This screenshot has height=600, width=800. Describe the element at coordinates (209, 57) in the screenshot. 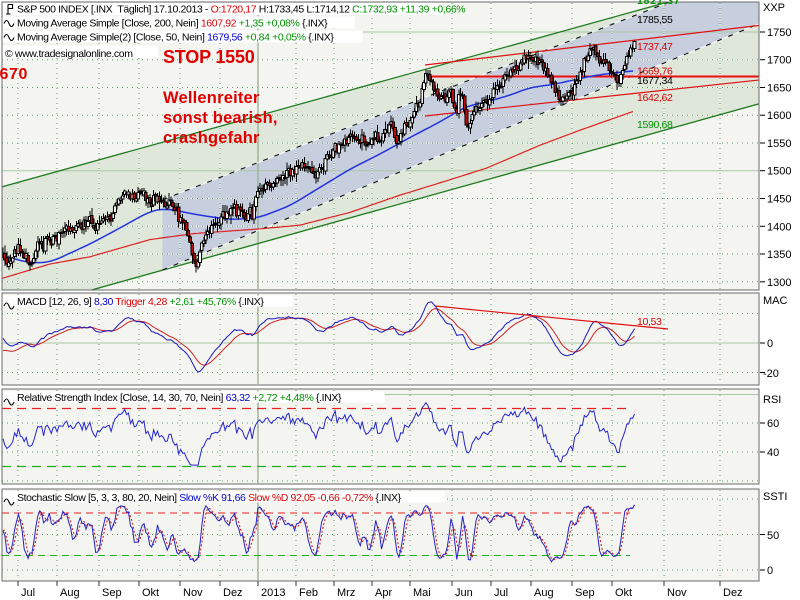

I see `svg-text: STOP 1550` at that location.